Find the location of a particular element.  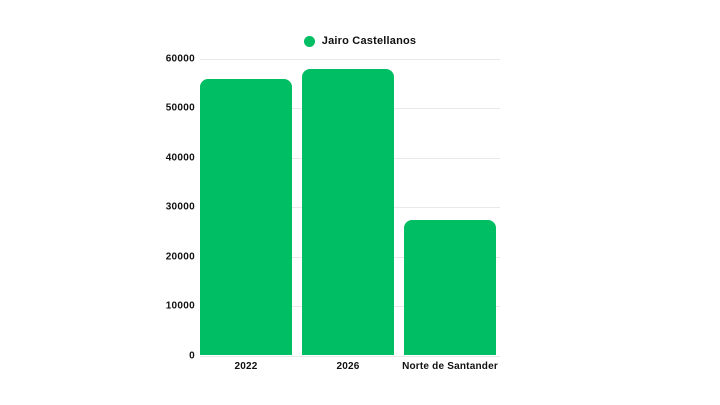

y-tick-label: 10000 is located at coordinates (180, 306).